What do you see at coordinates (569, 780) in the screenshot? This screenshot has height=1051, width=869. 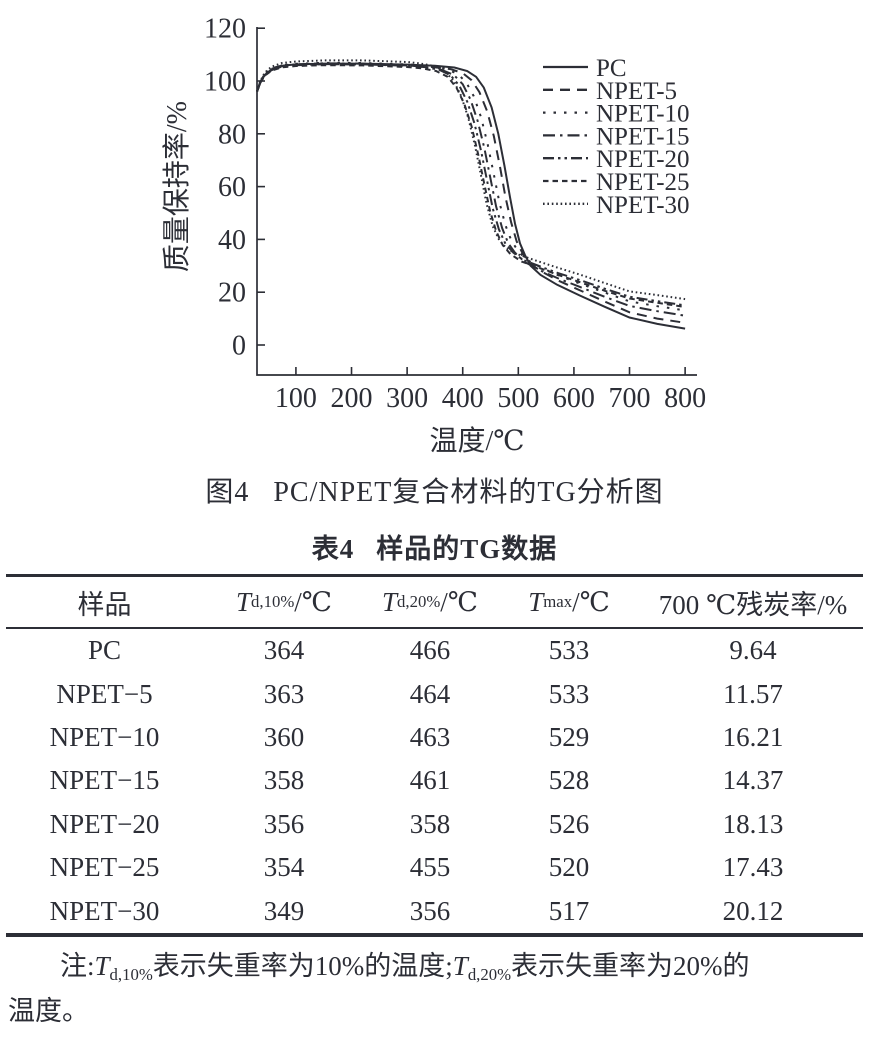 I see `value-cell: 528` at bounding box center [569, 780].